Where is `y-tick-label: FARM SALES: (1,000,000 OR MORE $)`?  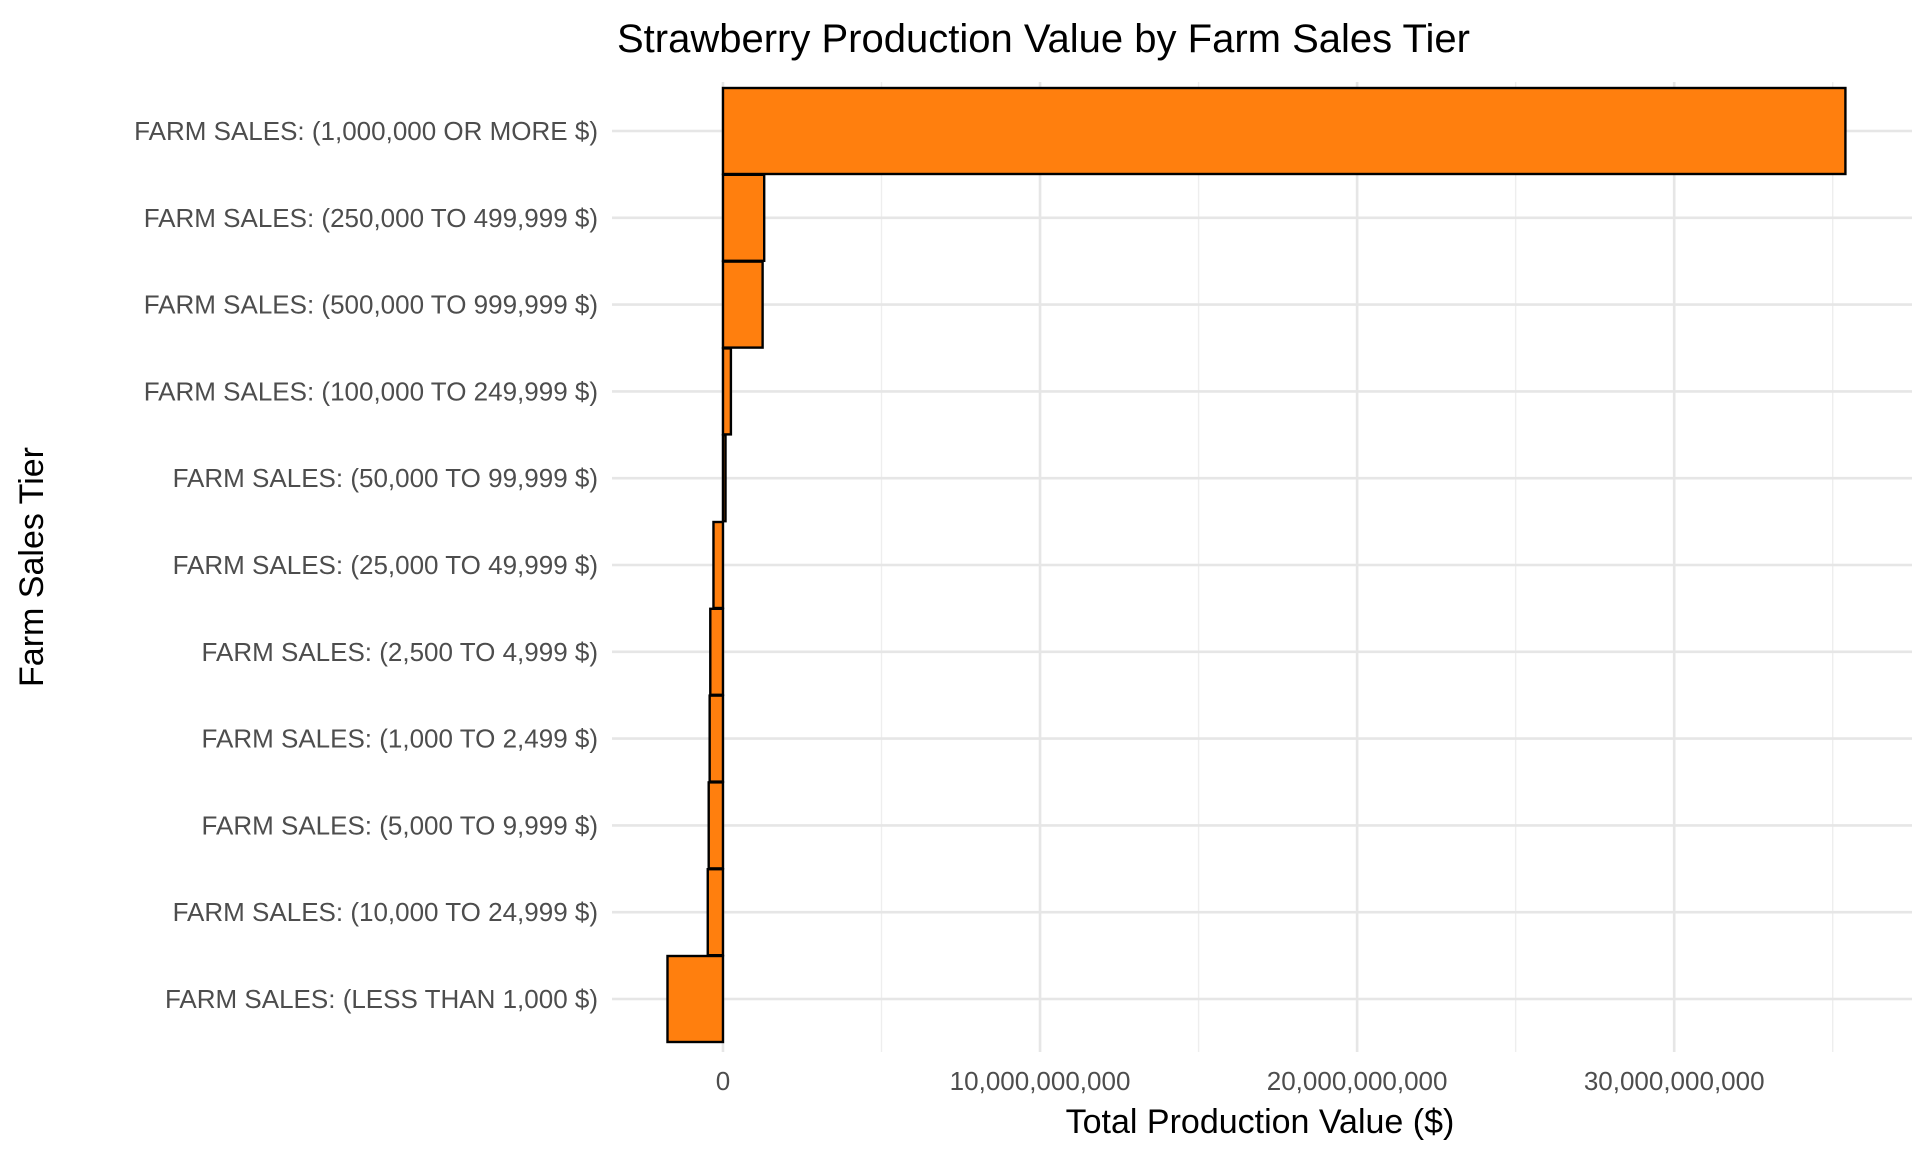
y-tick-label: FARM SALES: (1,000,000 OR MORE $) is located at coordinates (366, 131).